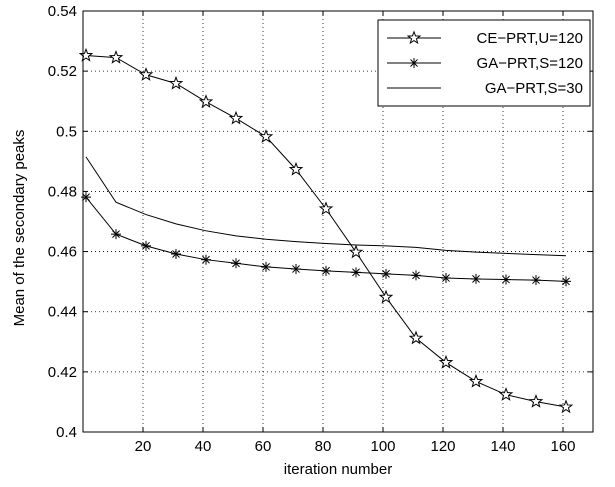 The height and width of the screenshot is (487, 615). I want to click on legend-label: GA−PRT,S=30, so click(534, 88).